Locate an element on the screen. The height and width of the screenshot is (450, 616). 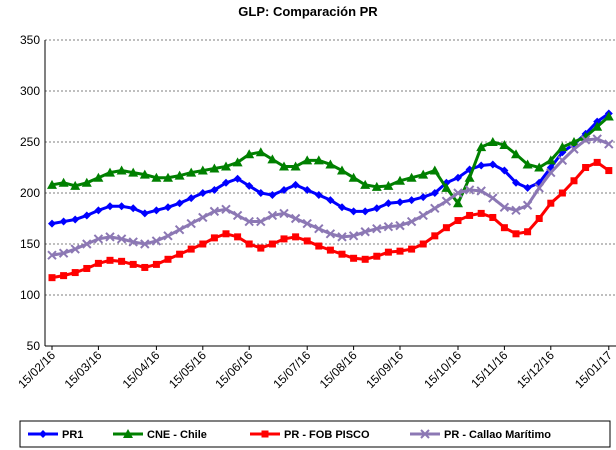
y-tick-label: 300 is located at coordinates (30, 91).